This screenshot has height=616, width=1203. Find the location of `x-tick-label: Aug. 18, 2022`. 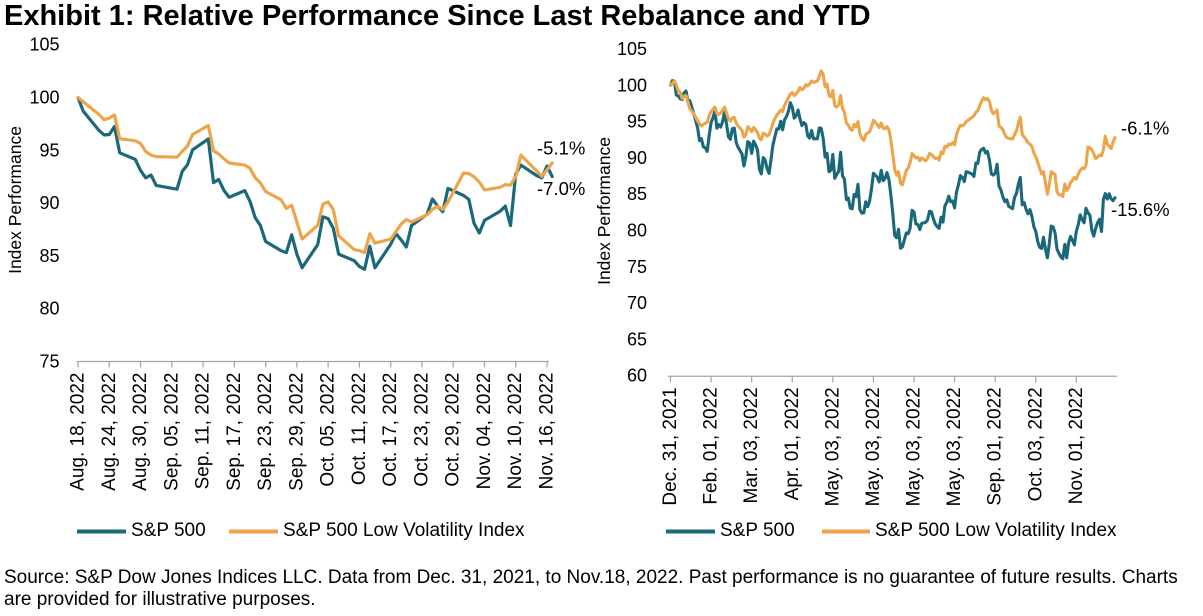

x-tick-label: Aug. 18, 2022 is located at coordinates (78, 432).